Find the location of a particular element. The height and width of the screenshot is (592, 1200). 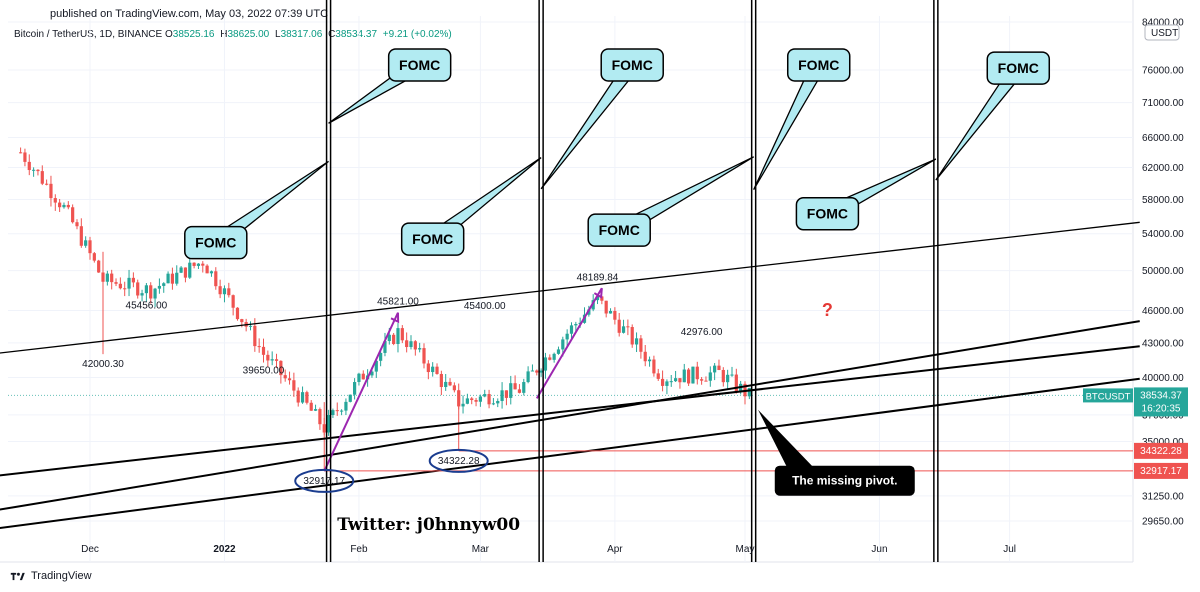

x-tick-label: 2022 is located at coordinates (224, 549).